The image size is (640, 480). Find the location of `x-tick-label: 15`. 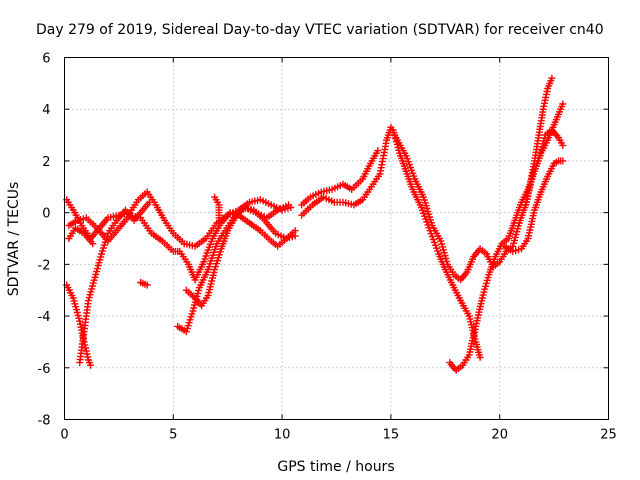

x-tick-label: 15 is located at coordinates (391, 435).